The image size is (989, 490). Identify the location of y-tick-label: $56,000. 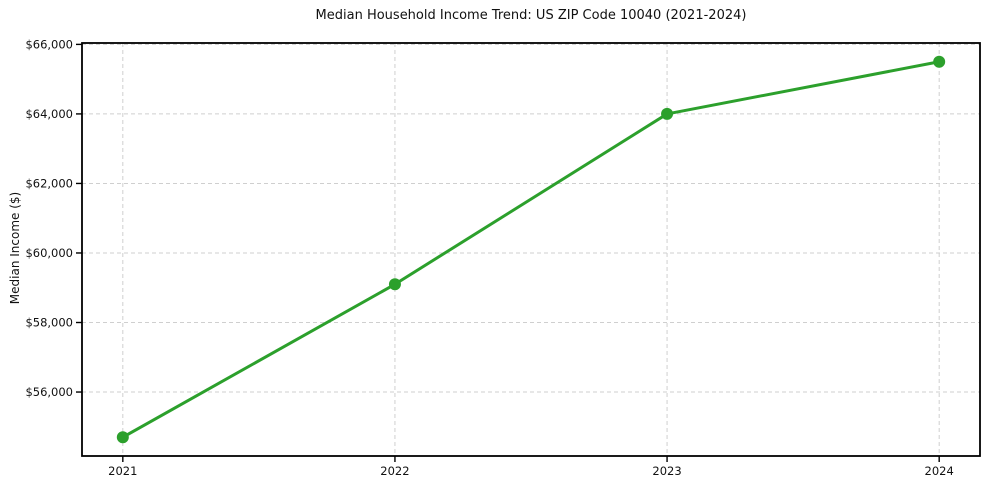
(49, 392).